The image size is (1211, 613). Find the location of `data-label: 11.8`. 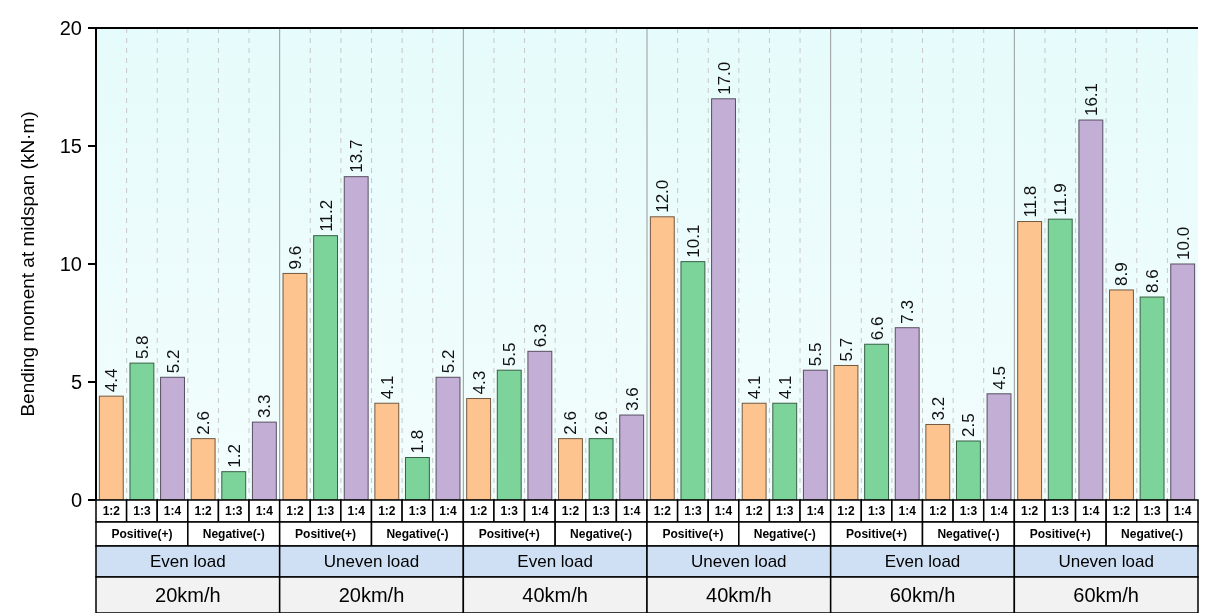

data-label: 11.8 is located at coordinates (1030, 201).